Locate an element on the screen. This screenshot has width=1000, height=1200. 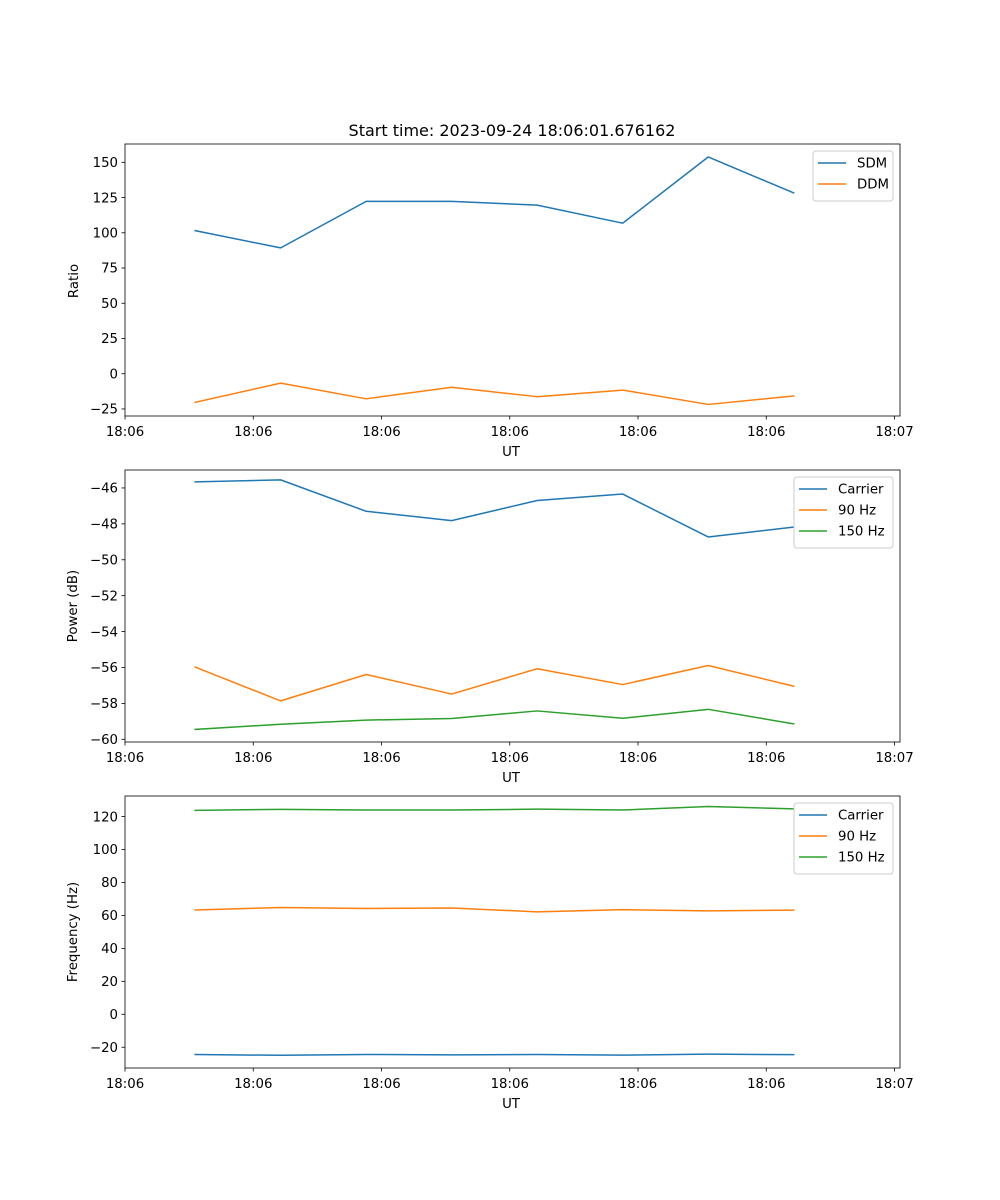
y-tick-label: −25 is located at coordinates (104, 410).